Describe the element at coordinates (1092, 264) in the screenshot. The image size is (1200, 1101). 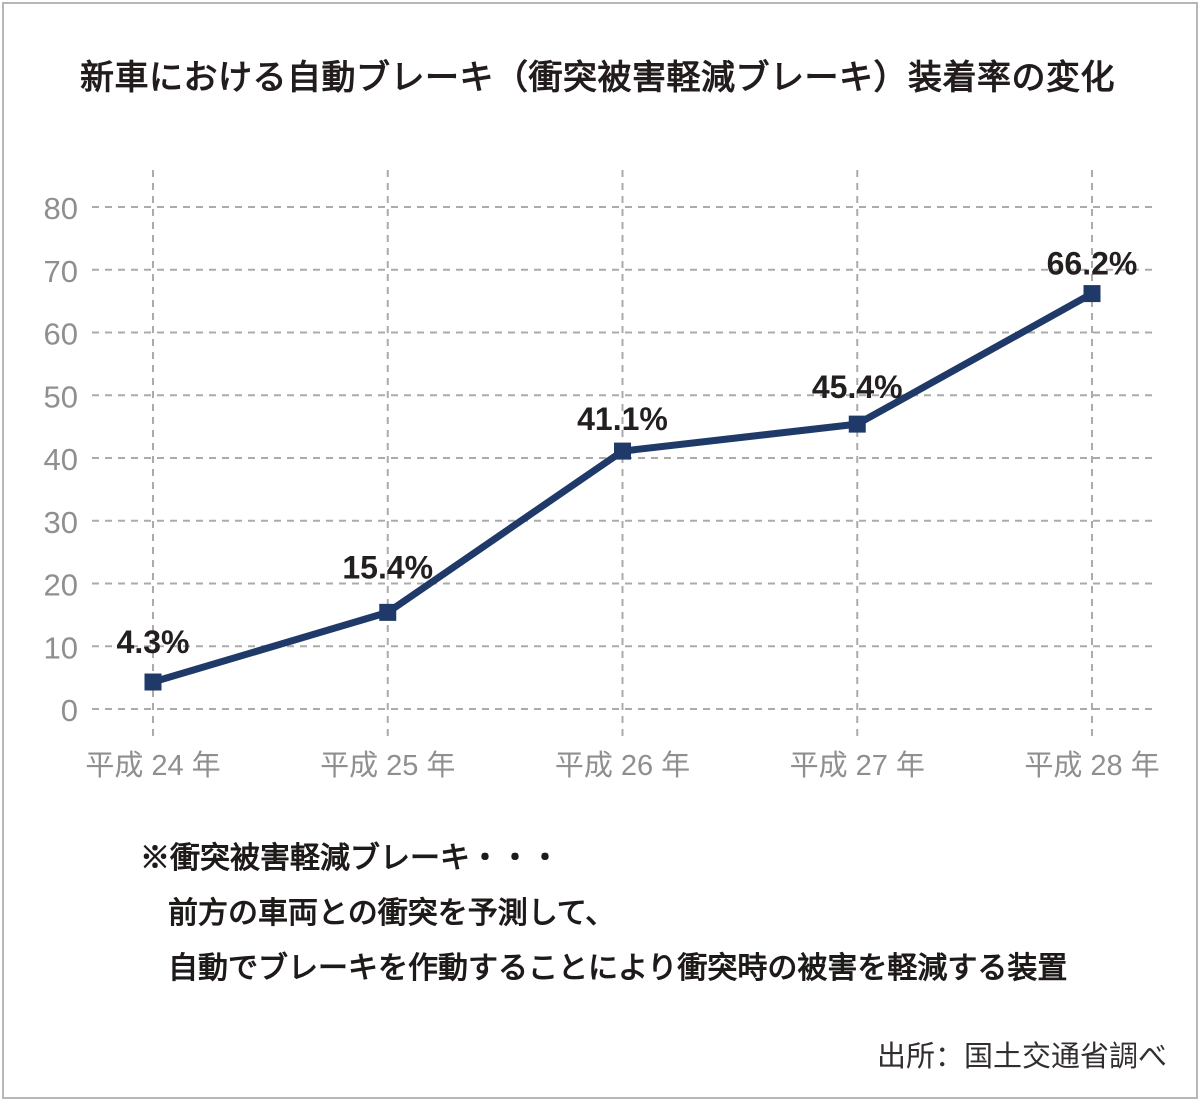
I see `data-point-label: 66.2%` at that location.